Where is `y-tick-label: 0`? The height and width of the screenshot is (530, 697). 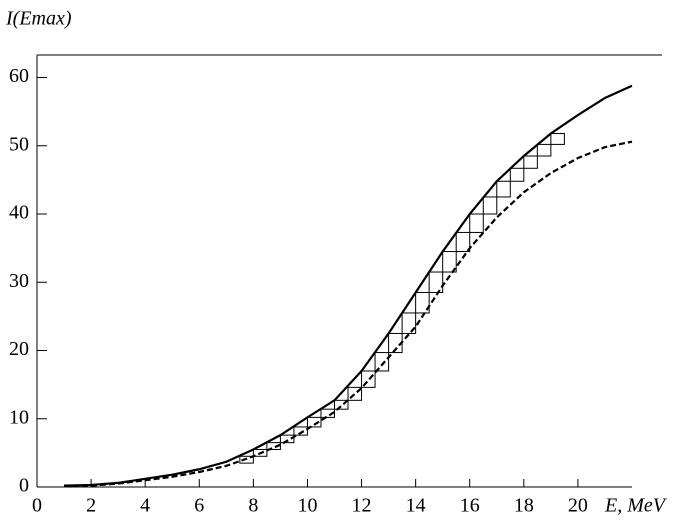 y-tick-label: 0 is located at coordinates (24, 486).